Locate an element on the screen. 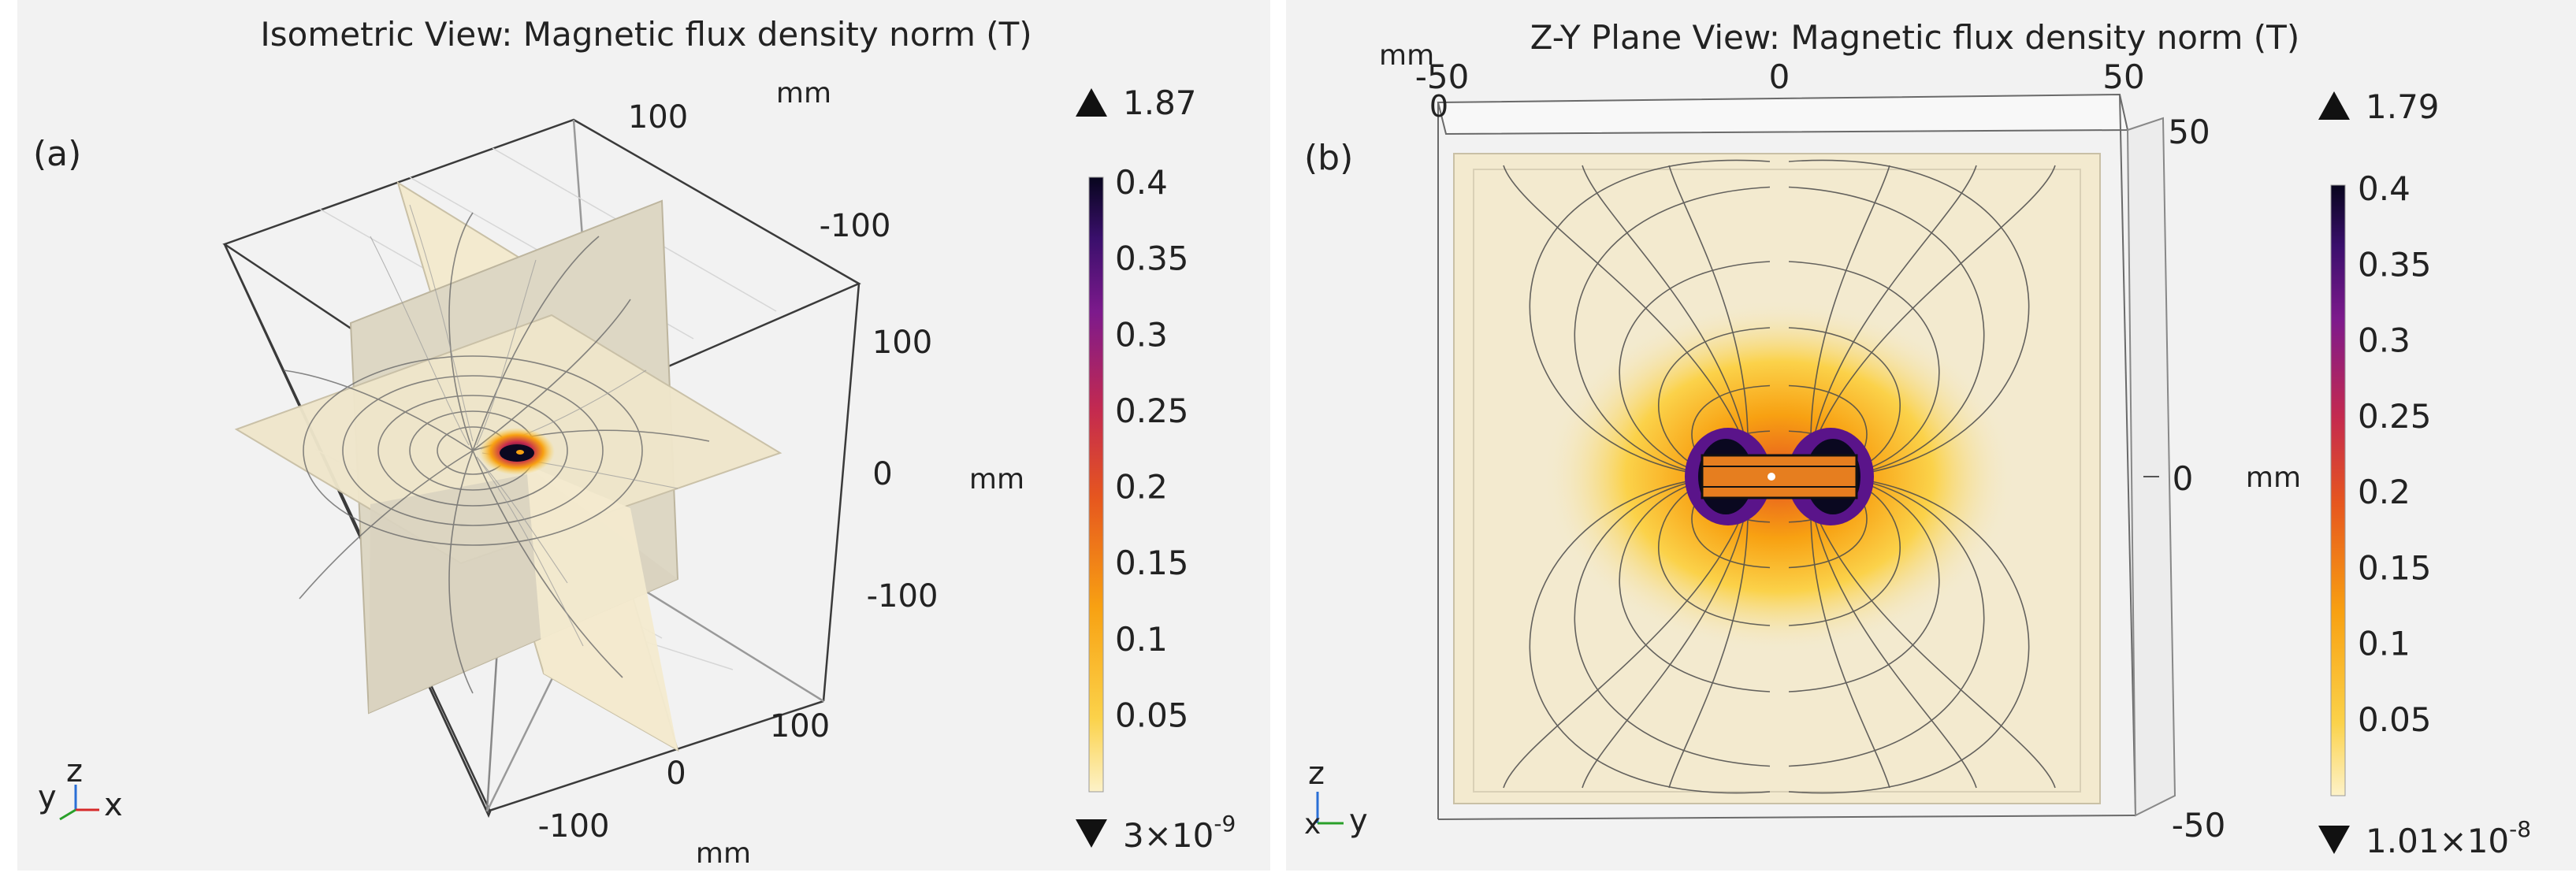  colorbar-a-tick-label: 0.15 is located at coordinates (1152, 563).